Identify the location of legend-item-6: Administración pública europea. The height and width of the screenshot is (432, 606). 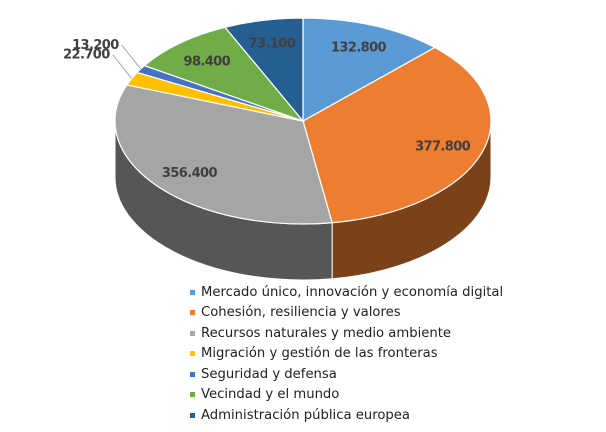
(355, 415).